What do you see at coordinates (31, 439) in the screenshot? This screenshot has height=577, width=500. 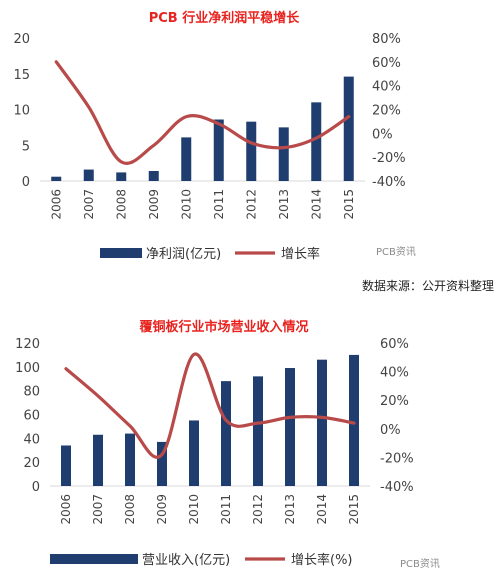 I see `y-left-tick-label: 40` at bounding box center [31, 439].